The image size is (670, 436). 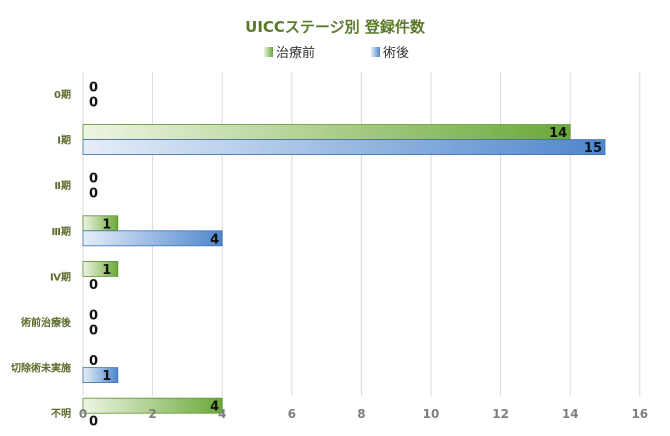 I want to click on x-tick-label: 2, so click(x=152, y=414).